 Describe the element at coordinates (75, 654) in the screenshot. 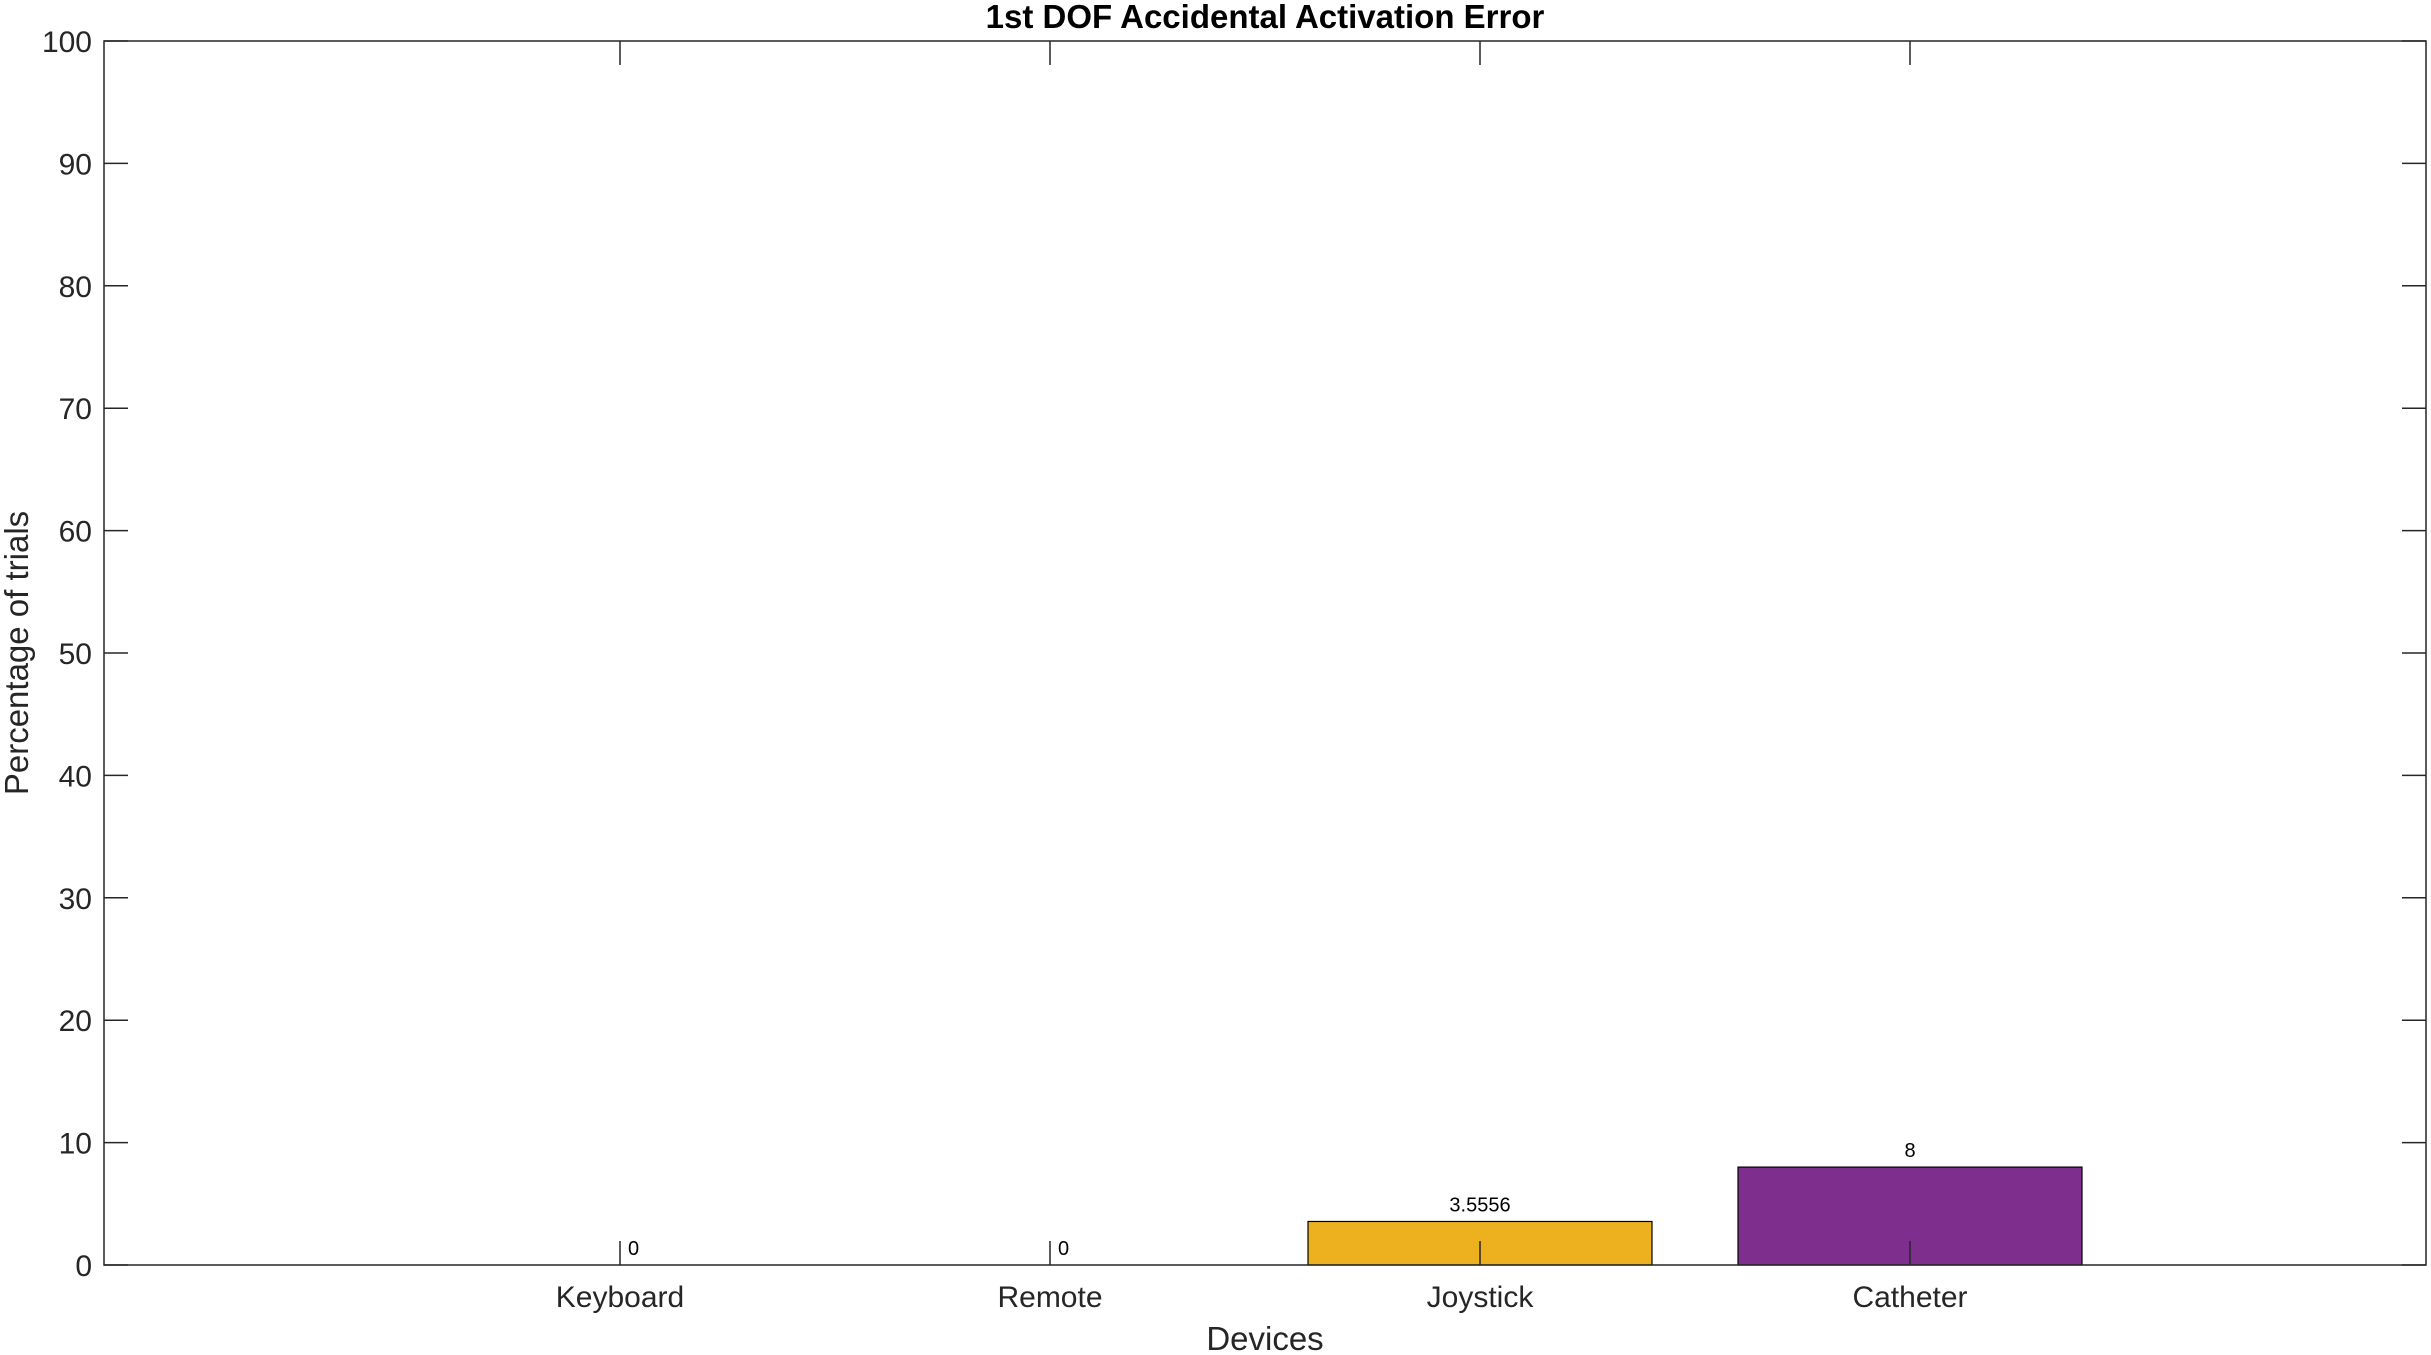

I see `y-tick-label: 50` at that location.